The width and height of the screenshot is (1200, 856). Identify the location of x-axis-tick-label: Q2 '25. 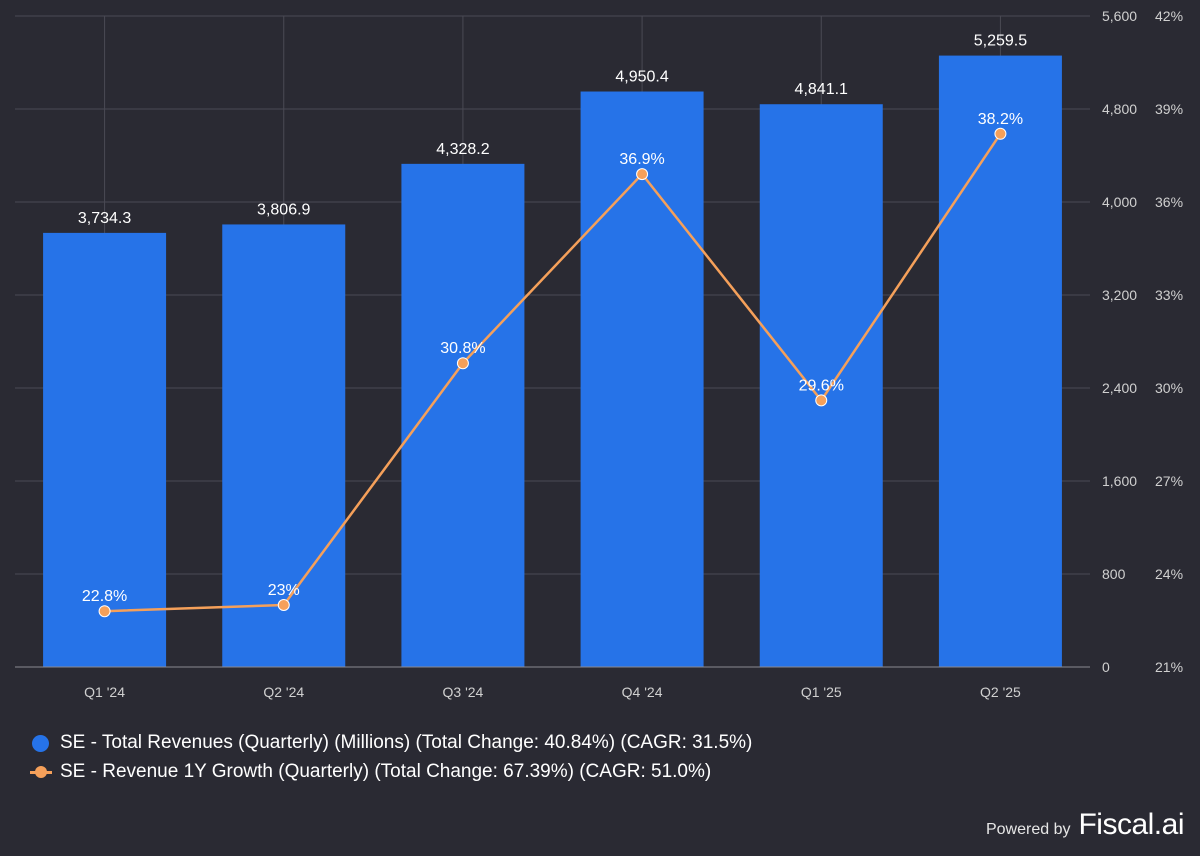
(1000, 692).